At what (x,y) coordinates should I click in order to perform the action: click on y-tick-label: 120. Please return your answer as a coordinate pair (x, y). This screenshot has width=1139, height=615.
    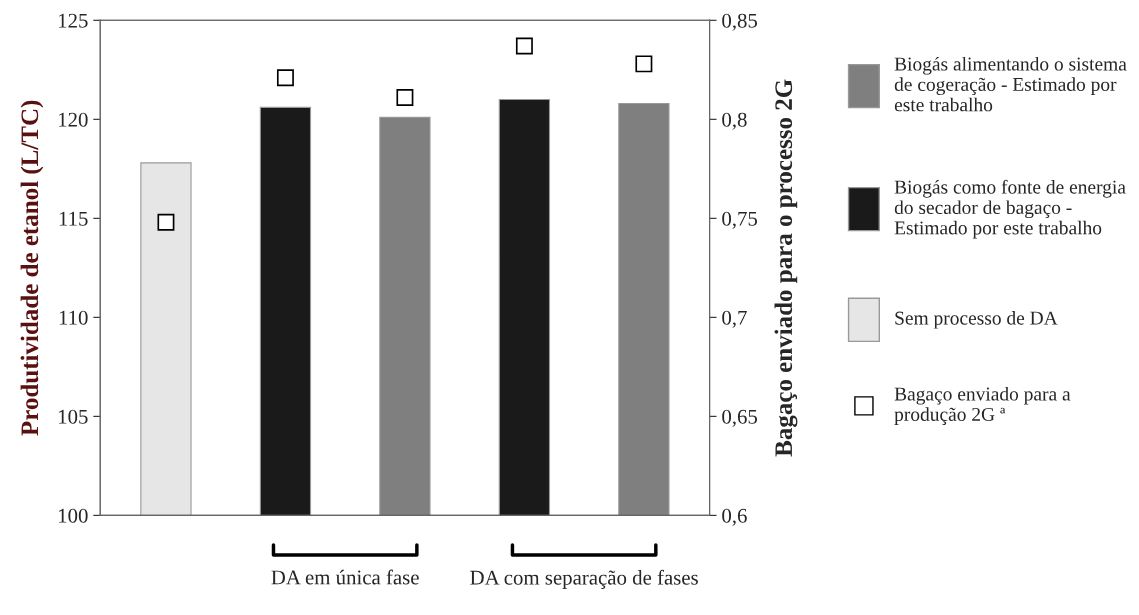
    Looking at the image, I should click on (73, 119).